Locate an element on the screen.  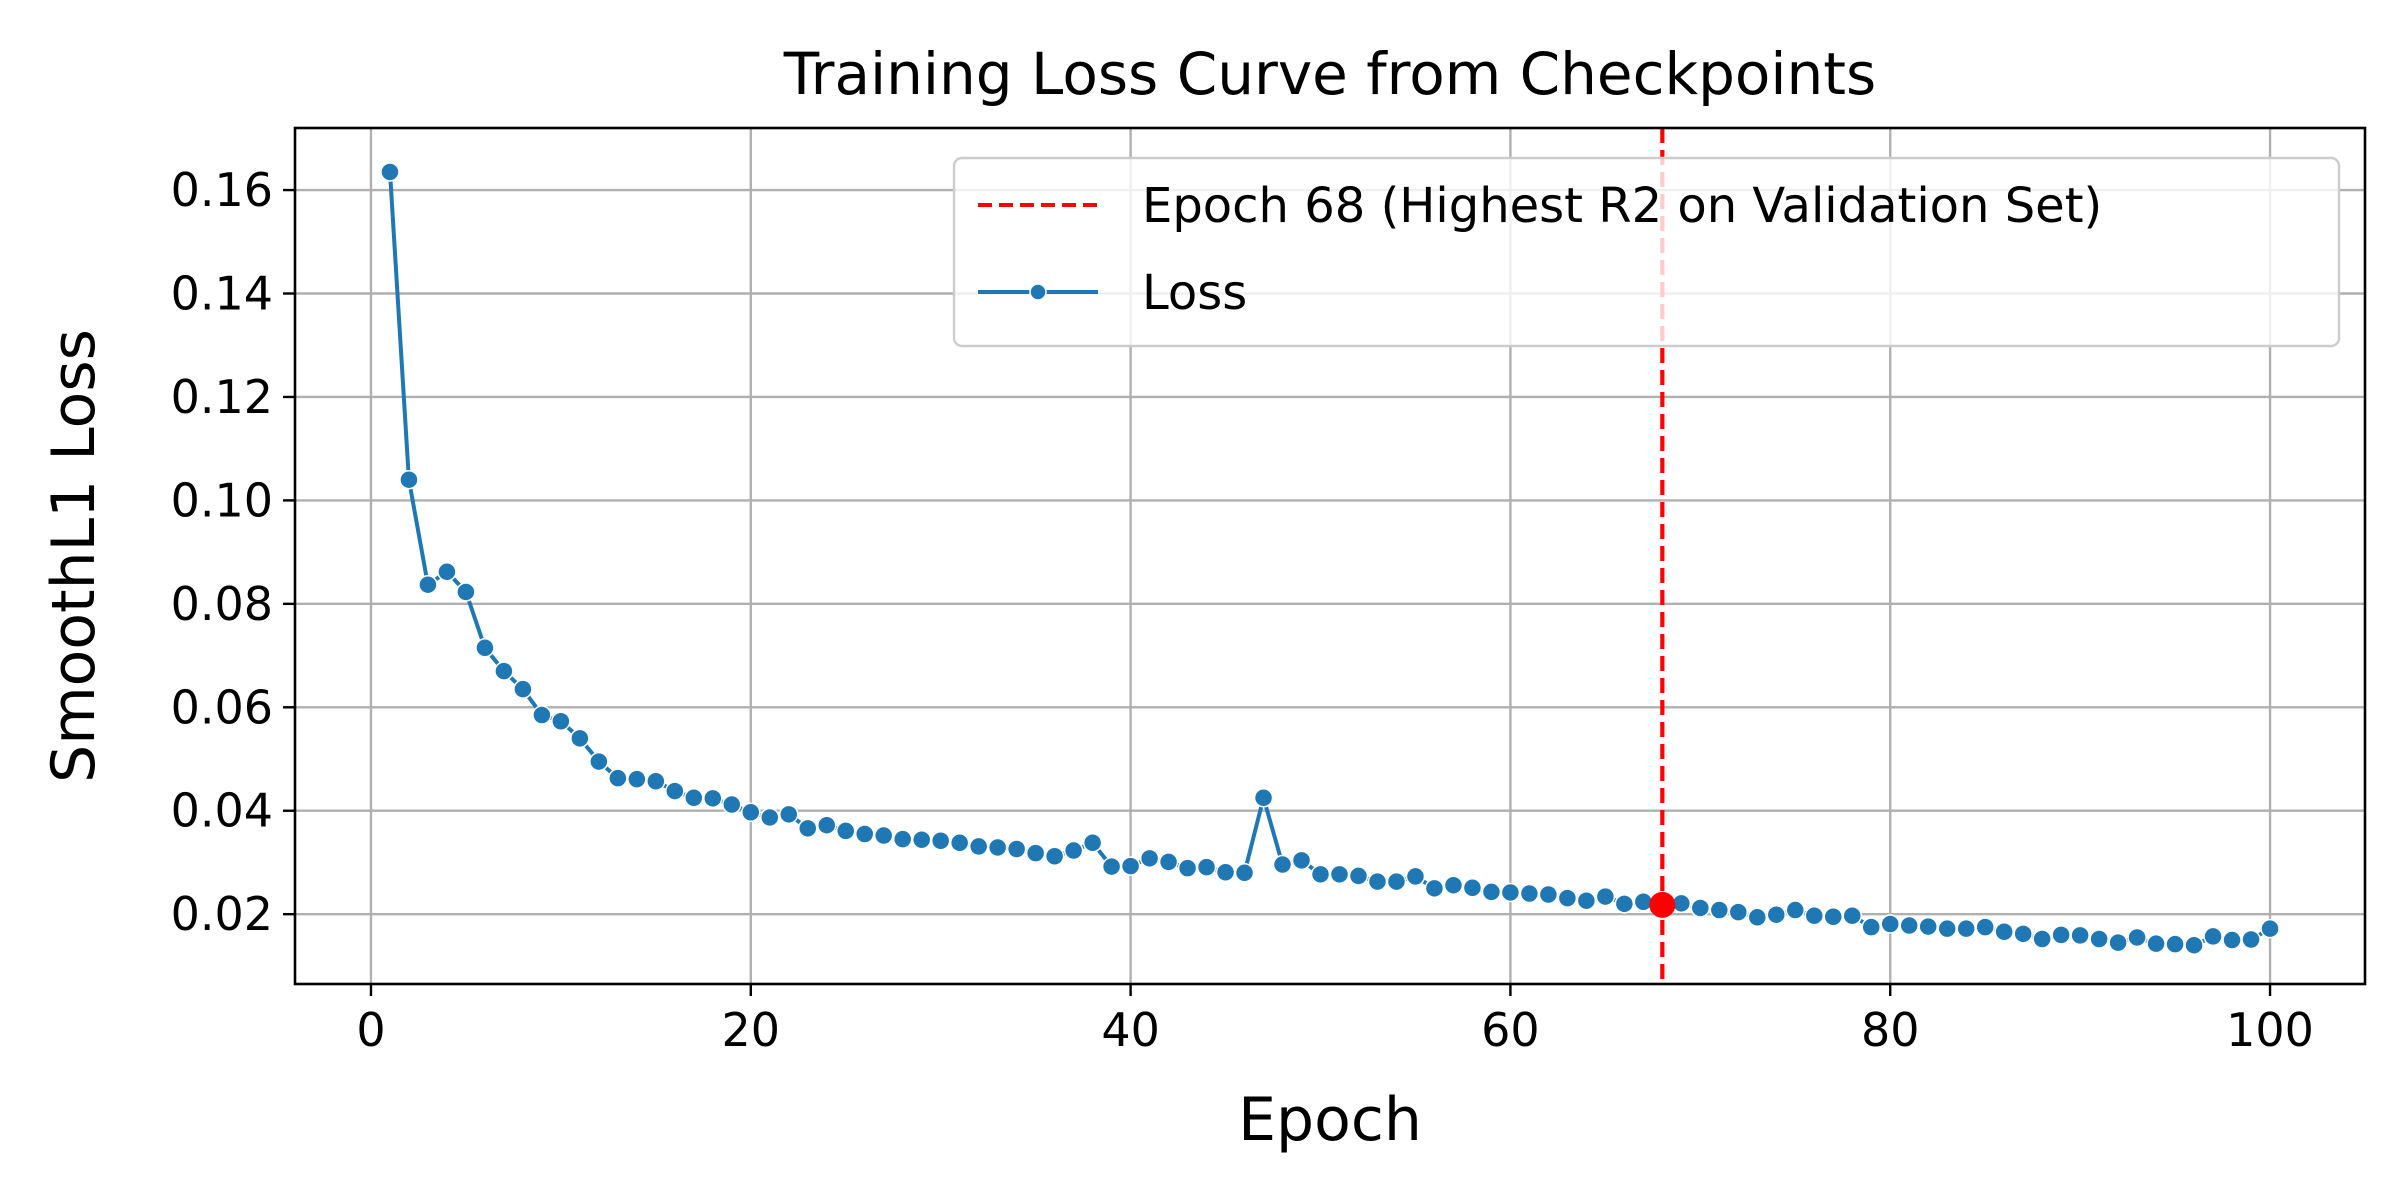
x-tick-label: 100 is located at coordinates (2270, 1030).